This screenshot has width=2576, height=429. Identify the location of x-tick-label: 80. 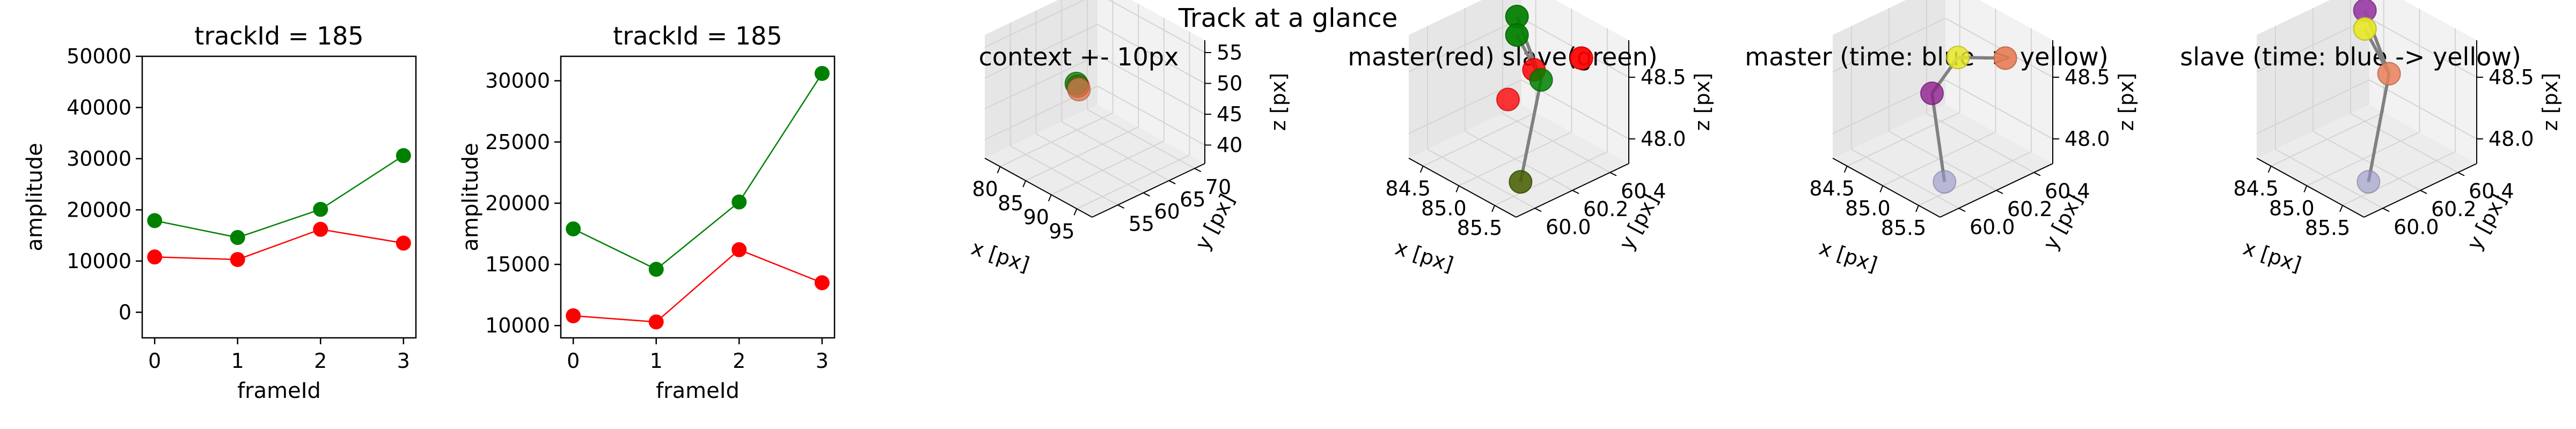
(985, 189).